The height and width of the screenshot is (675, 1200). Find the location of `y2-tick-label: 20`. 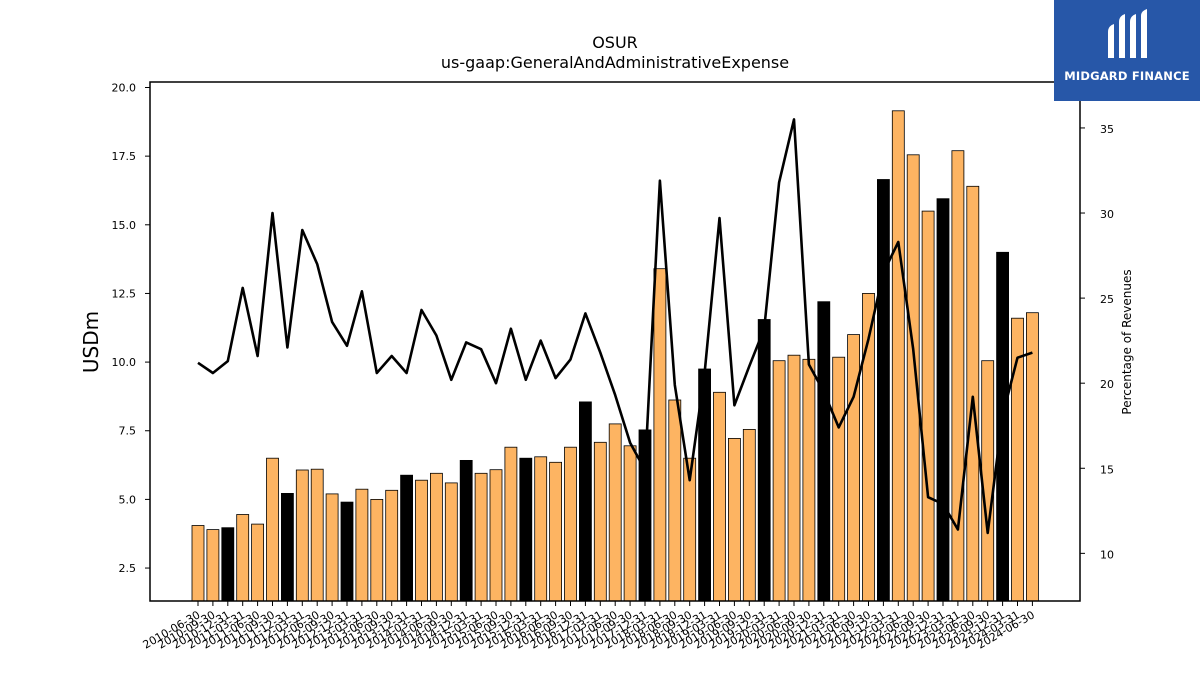

y2-tick-label: 20 is located at coordinates (1107, 384).